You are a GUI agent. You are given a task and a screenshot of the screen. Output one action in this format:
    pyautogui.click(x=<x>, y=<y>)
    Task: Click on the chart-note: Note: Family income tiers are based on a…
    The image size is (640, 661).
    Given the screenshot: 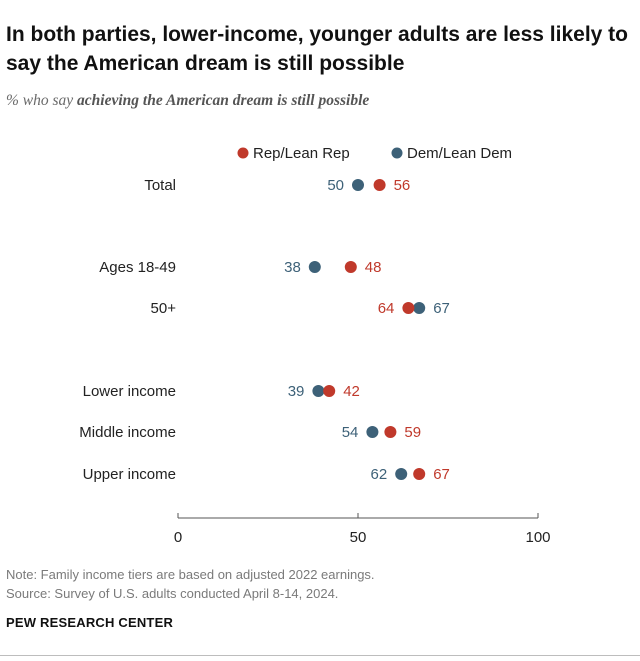 What is the action you would take?
    pyautogui.click(x=190, y=574)
    